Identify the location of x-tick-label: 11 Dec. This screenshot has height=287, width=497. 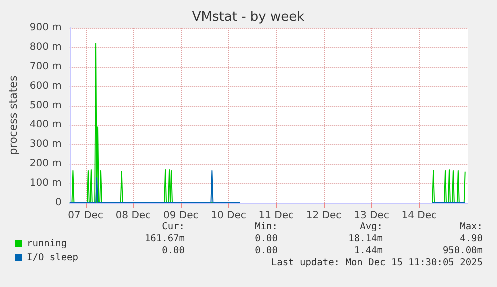
(276, 216).